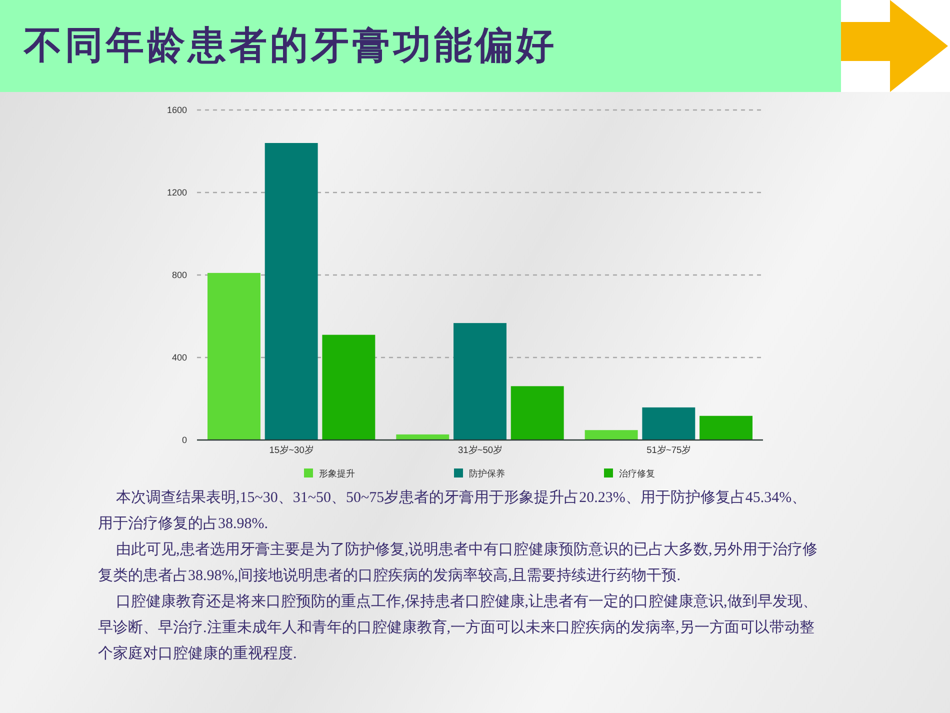 Image resolution: width=950 pixels, height=713 pixels. What do you see at coordinates (458, 563) in the screenshot?
I see `text: 由此可见,患者选用牙膏主要是为了防护修复,说明患者中有口腔健康预防意识的已占大多数,另外用于治疗修复类的患者占38.98%,间接地说明患者的口腔疾病的发病率较高,且需要持续进行药物干预.` at bounding box center [458, 563].